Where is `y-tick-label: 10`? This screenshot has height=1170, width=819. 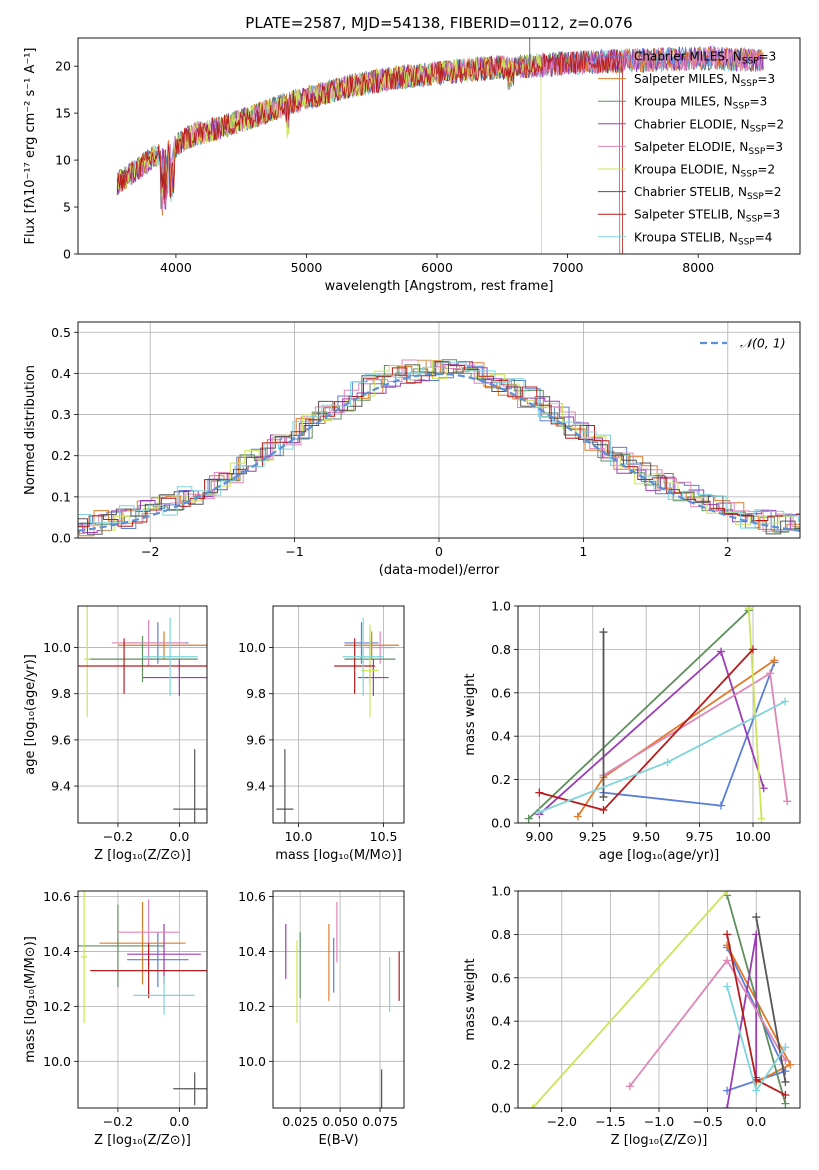 y-tick-label: 10 is located at coordinates (63, 160).